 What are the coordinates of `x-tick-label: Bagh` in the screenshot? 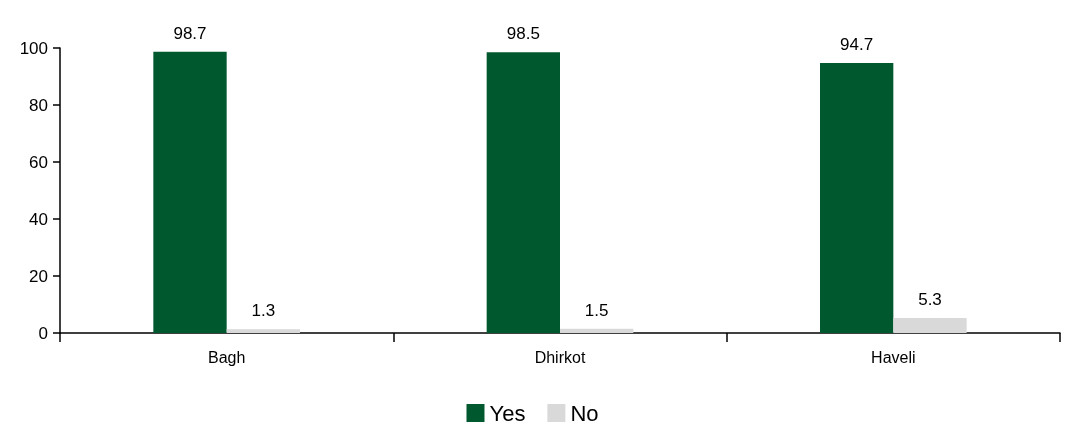 It's located at (226, 357).